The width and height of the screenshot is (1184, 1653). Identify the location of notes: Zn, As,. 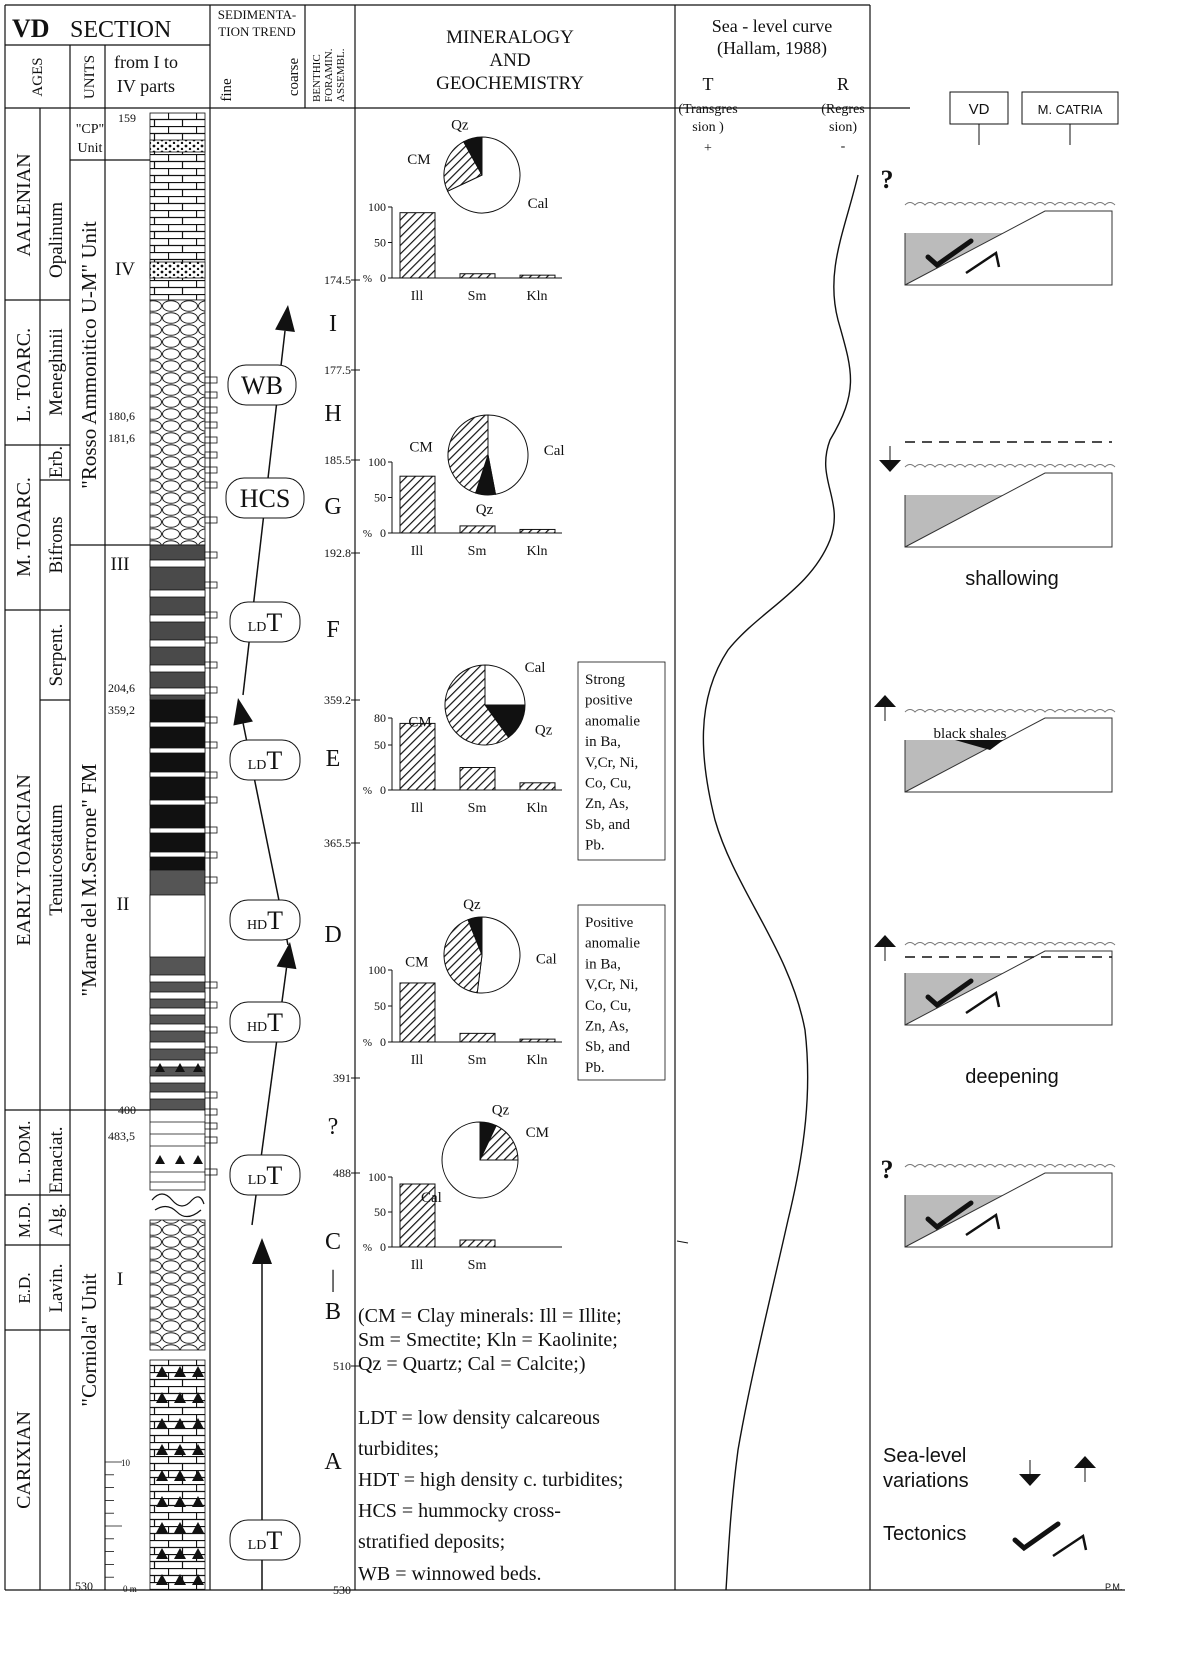
(607, 804).